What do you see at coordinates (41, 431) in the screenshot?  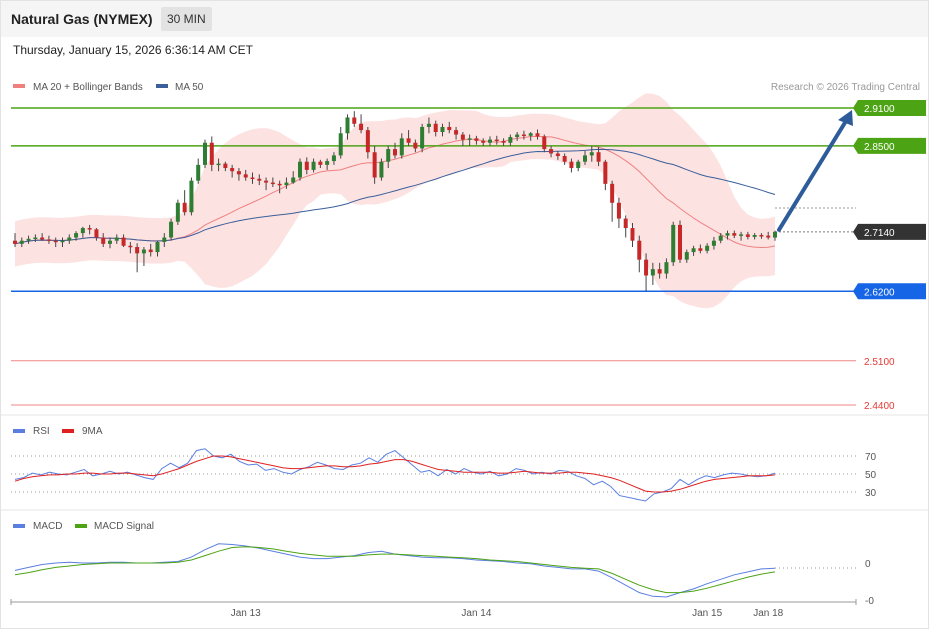 I see `legend-rsi-label: RSI` at bounding box center [41, 431].